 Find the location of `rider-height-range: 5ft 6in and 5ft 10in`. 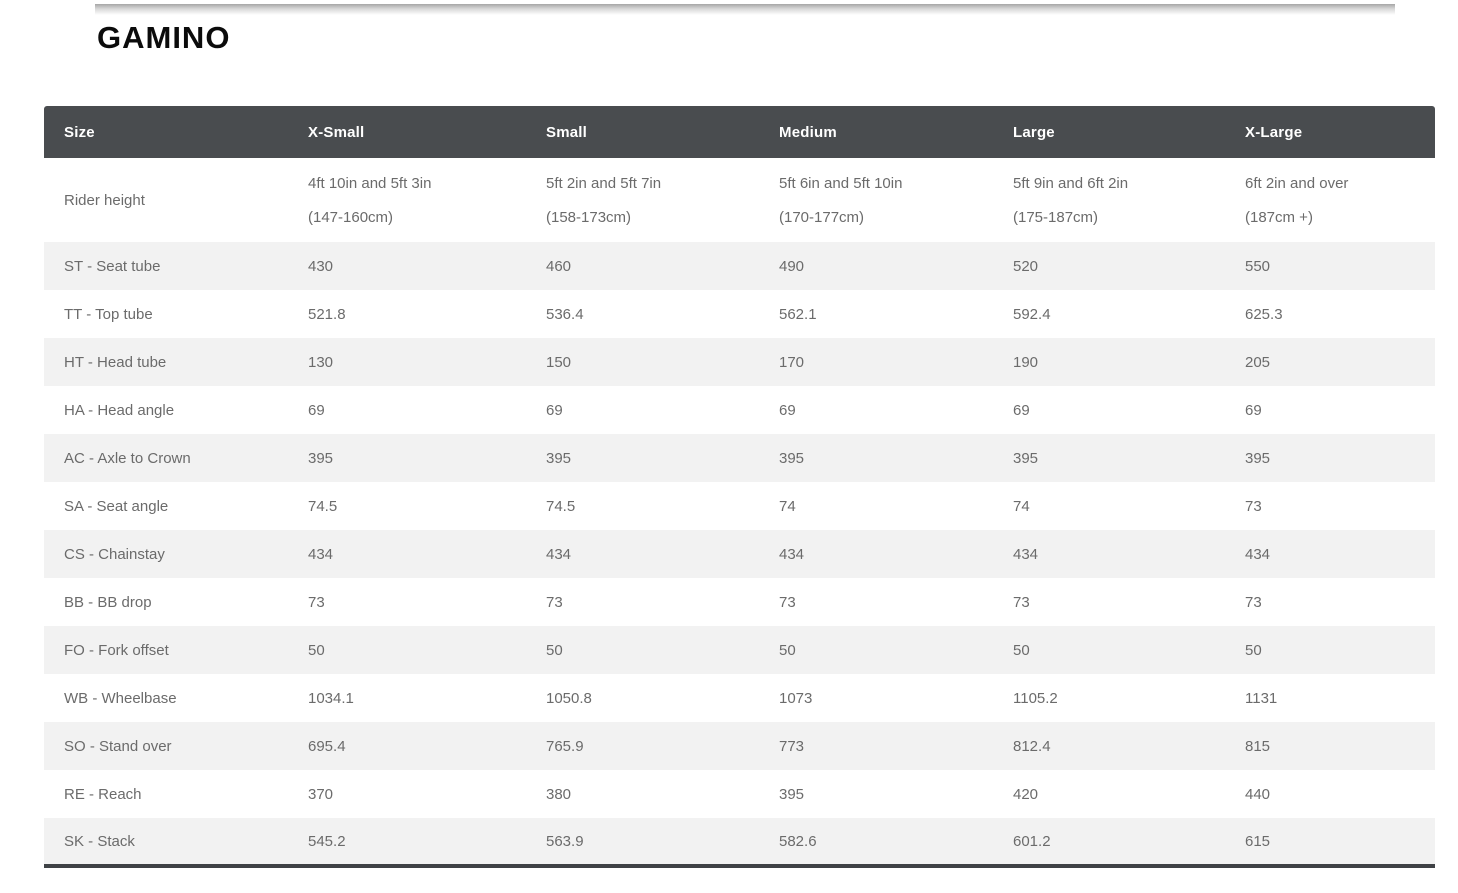

rider-height-range: 5ft 6in and 5ft 10in is located at coordinates (841, 183).